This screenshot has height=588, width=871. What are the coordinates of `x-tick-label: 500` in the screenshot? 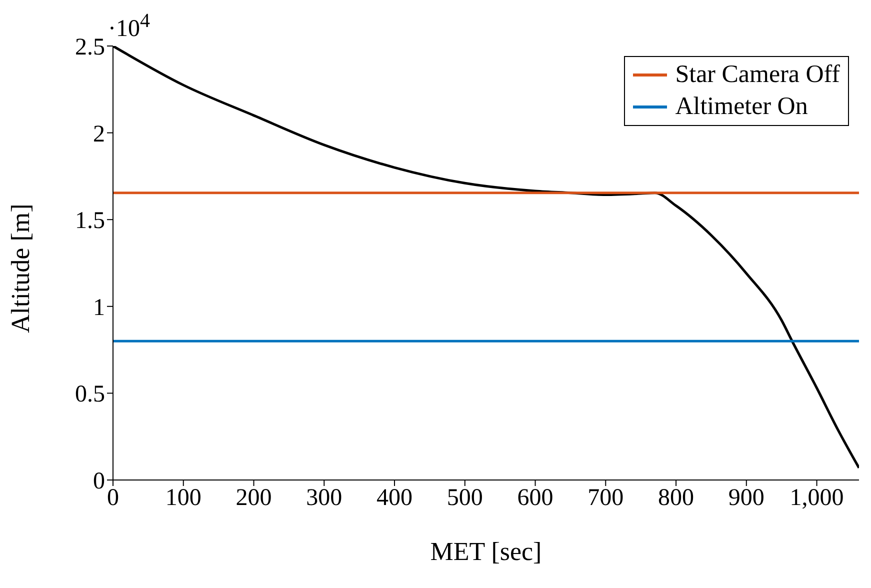 It's located at (464, 498).